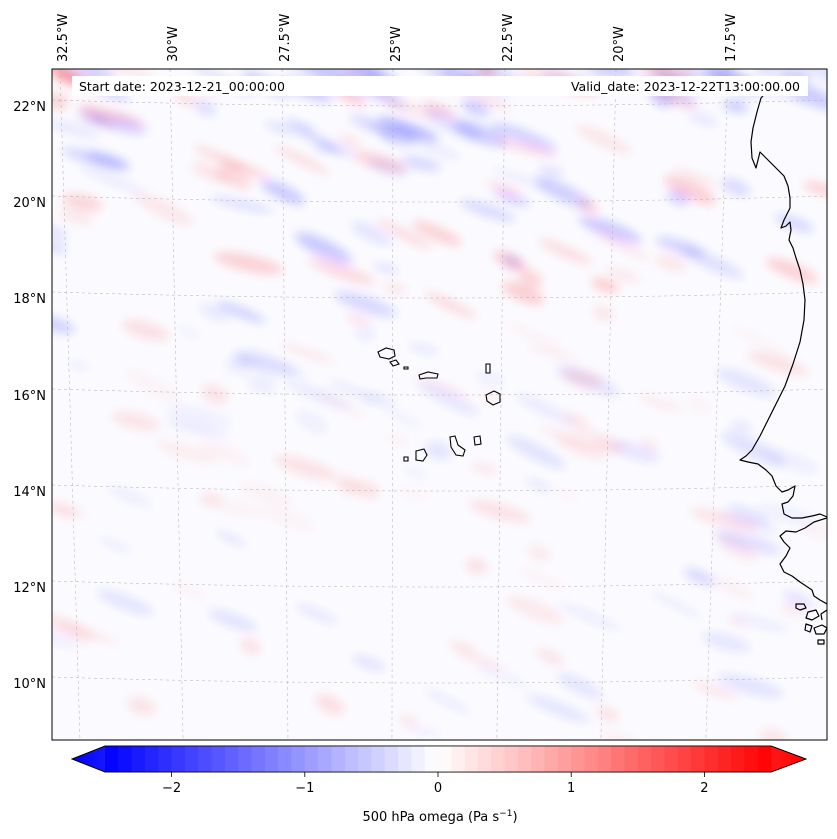 The height and width of the screenshot is (839, 837). What do you see at coordinates (438, 759) in the screenshot?
I see `colorbar-steps` at bounding box center [438, 759].